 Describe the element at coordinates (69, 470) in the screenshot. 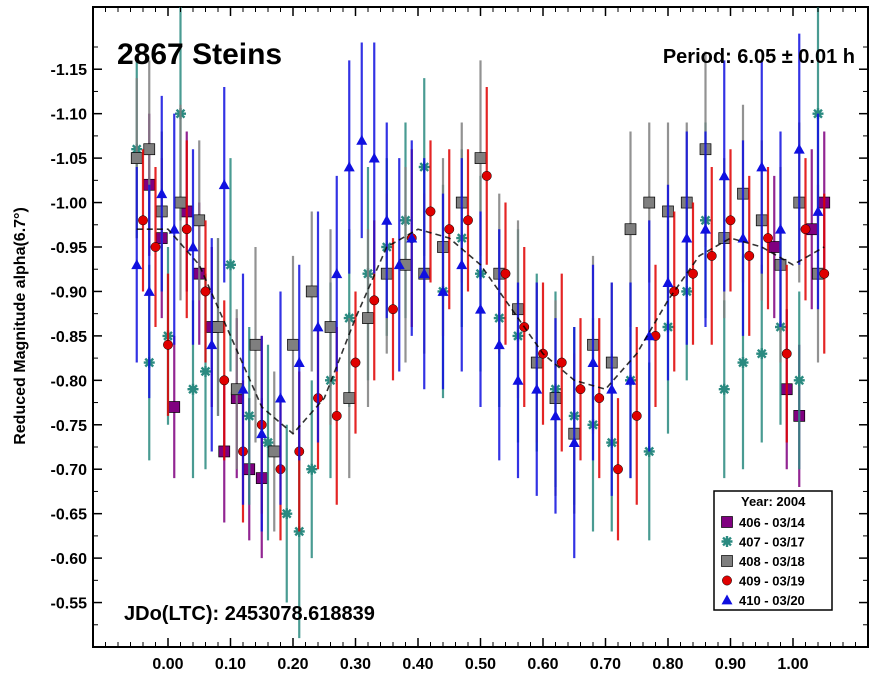

I see `y-tick-label: -0.70` at that location.